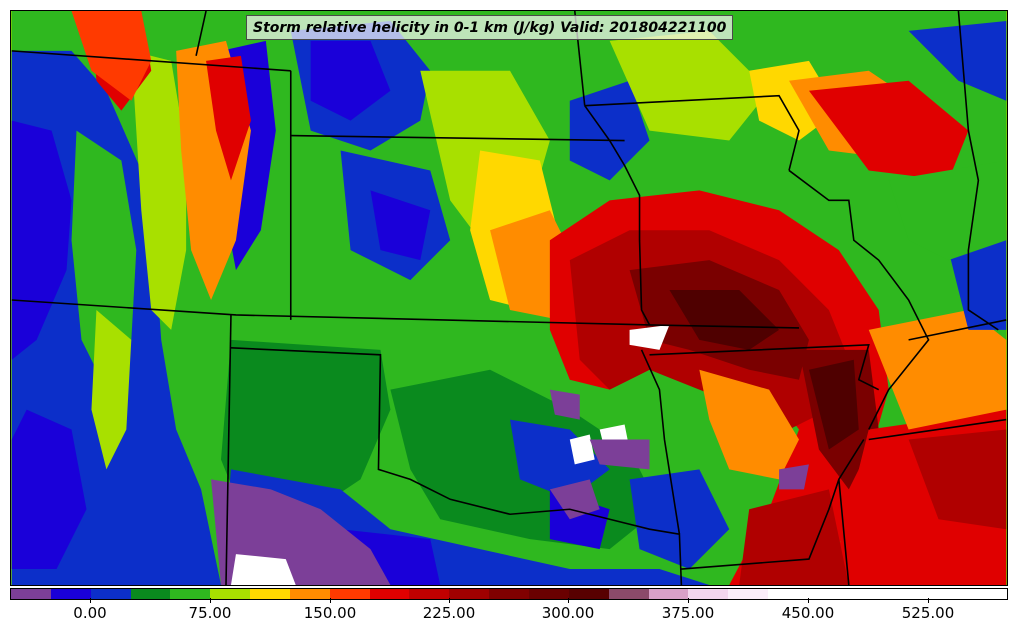  What do you see at coordinates (928, 613) in the screenshot?
I see `colorbar-tick-label: 525.00` at bounding box center [928, 613].